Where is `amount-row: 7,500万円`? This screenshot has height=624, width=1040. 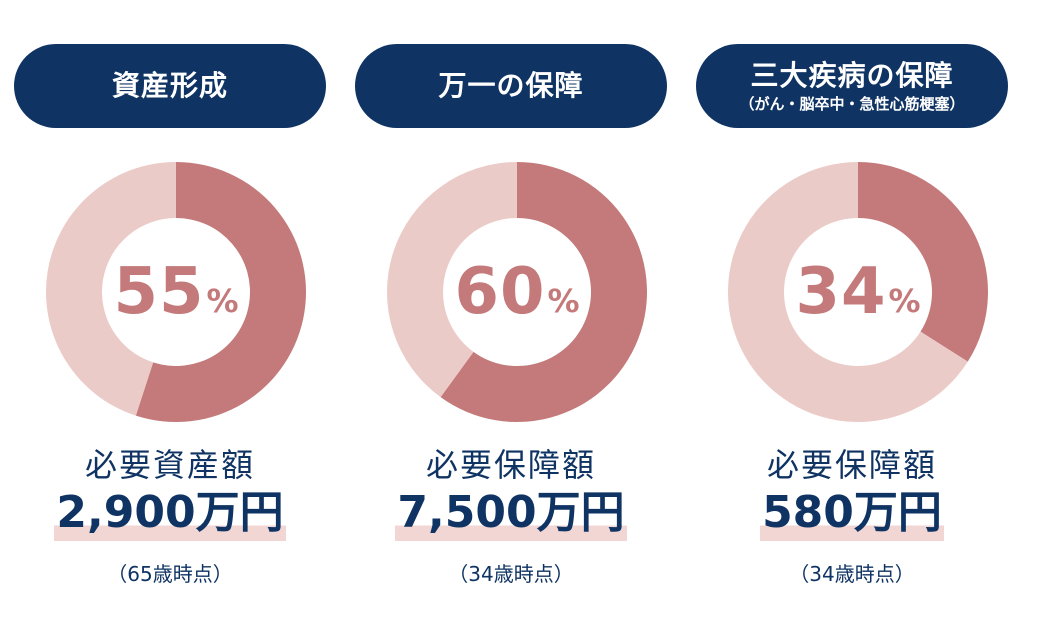
amount-row: 7,500万円 is located at coordinates (511, 513).